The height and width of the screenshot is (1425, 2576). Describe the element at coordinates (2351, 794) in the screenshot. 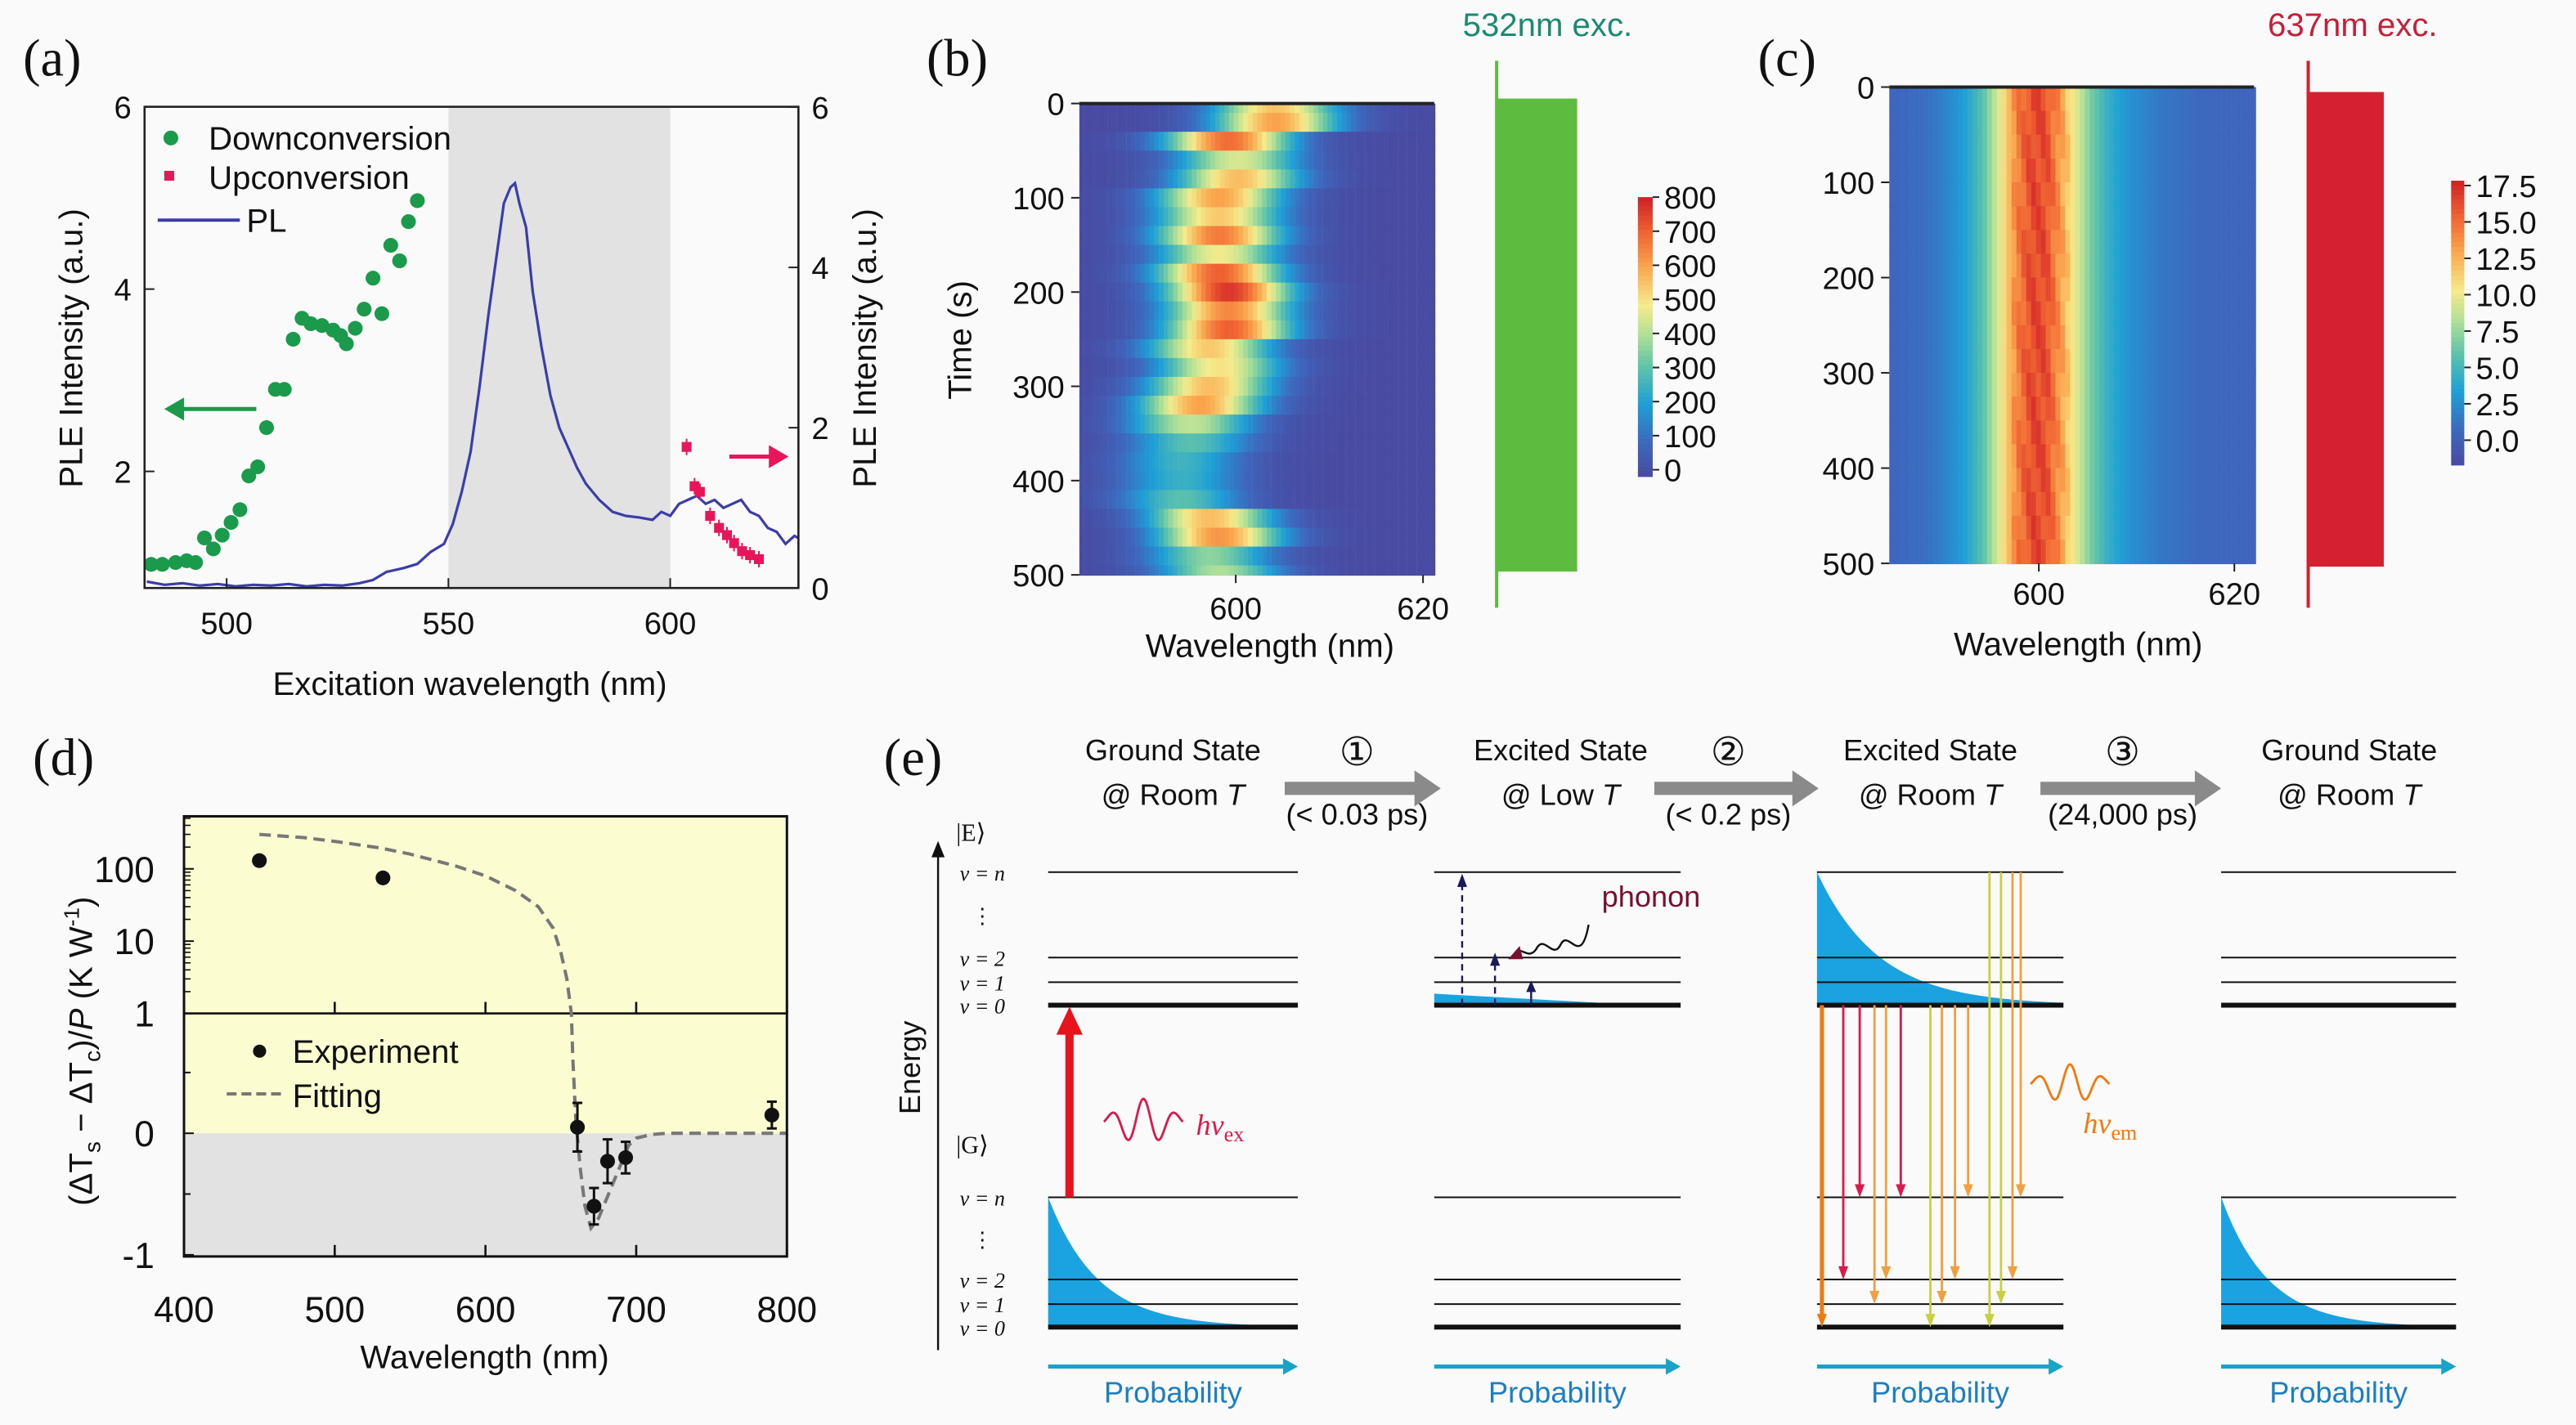

I see `state-condition: @ Room T` at that location.